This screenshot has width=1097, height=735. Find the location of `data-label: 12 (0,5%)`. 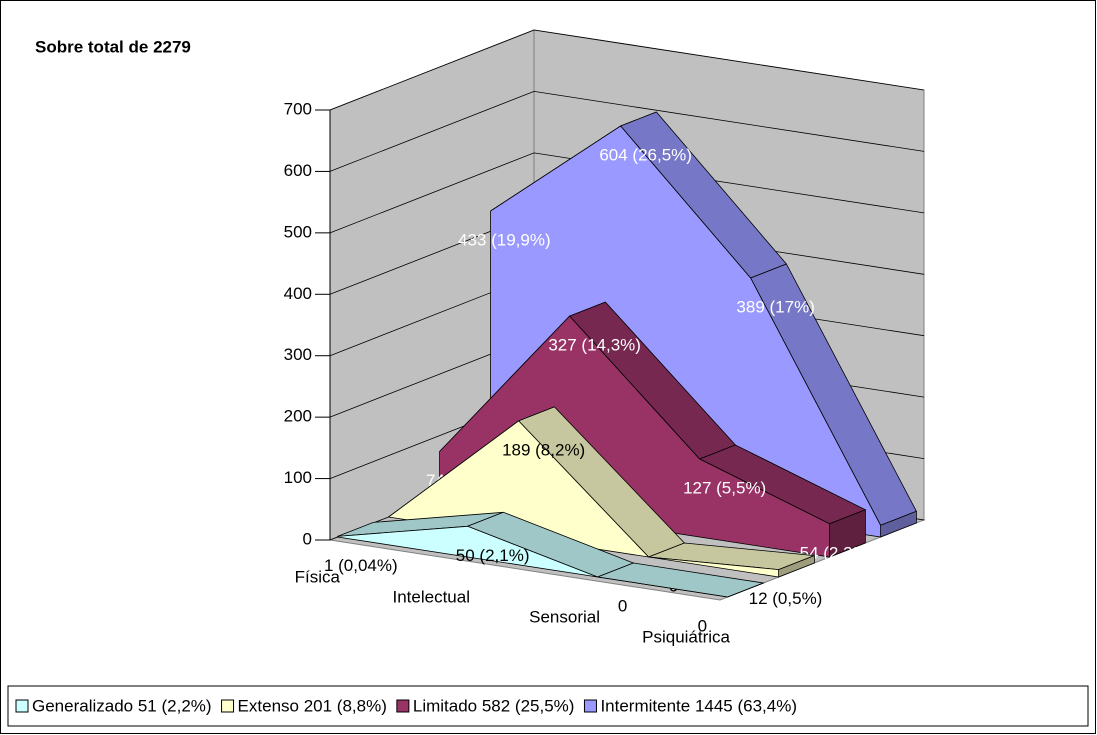

data-label: 12 (0,5%) is located at coordinates (786, 598).